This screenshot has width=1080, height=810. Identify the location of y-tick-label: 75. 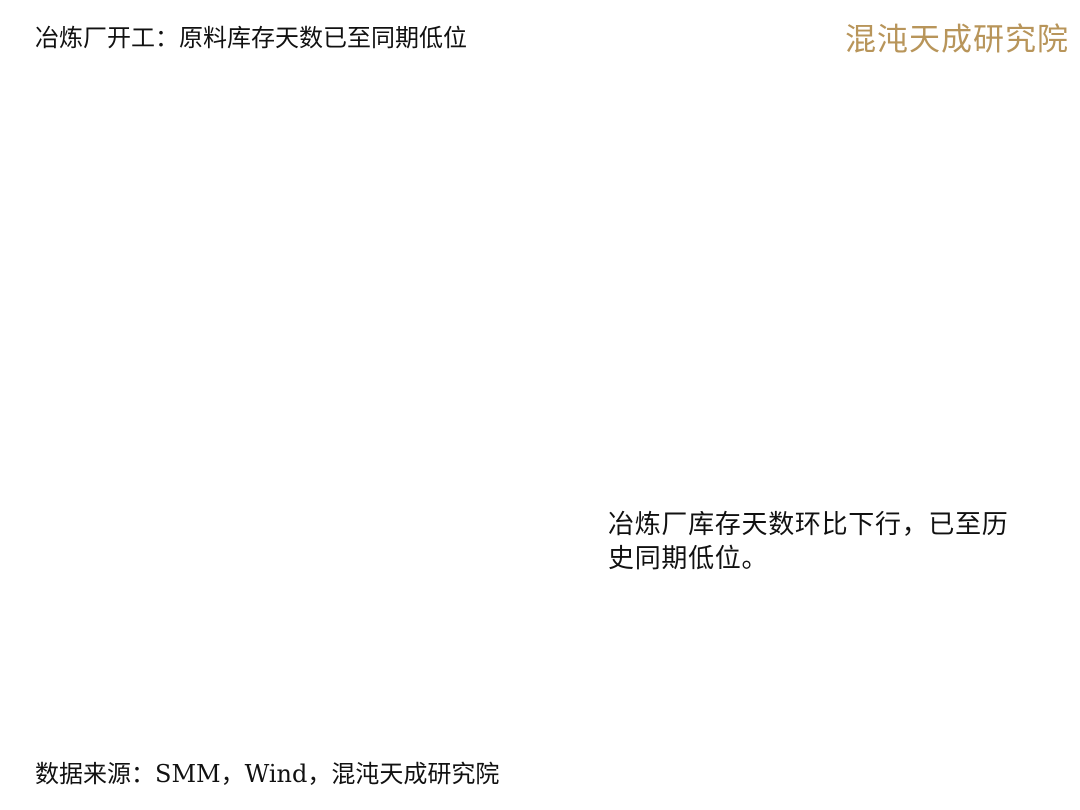
(19, 502).